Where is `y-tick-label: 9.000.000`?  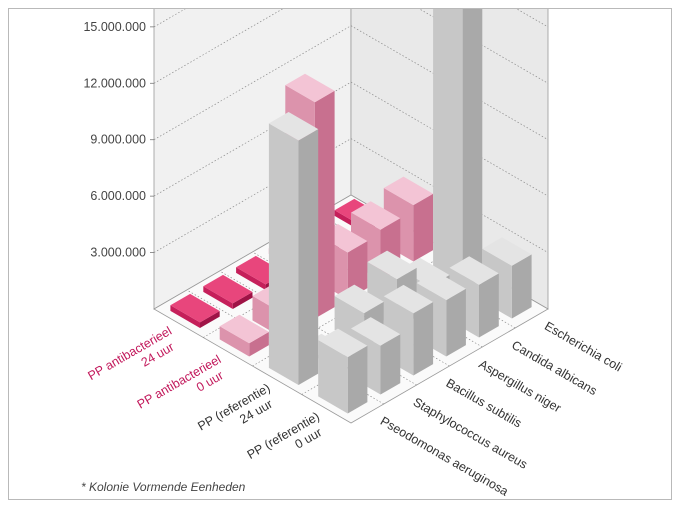 y-tick-label: 9.000.000 is located at coordinates (118, 140).